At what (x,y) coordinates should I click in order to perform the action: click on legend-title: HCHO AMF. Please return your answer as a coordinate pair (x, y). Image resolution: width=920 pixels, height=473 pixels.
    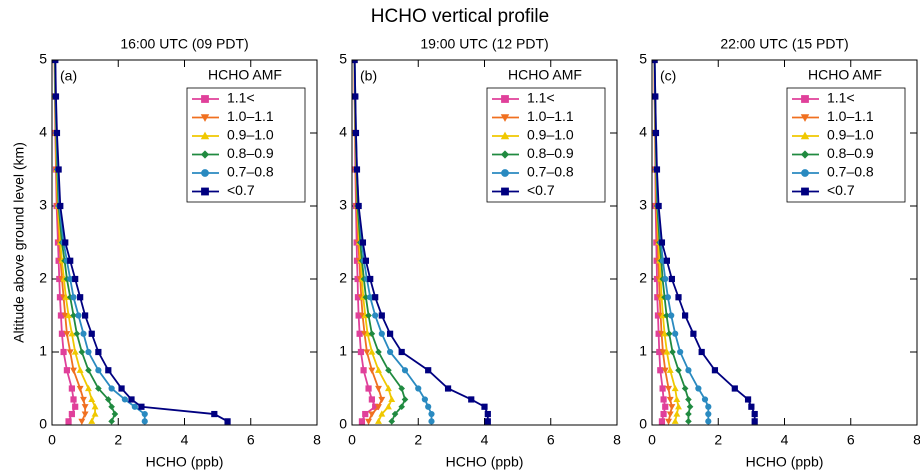
    Looking at the image, I should click on (245, 75).